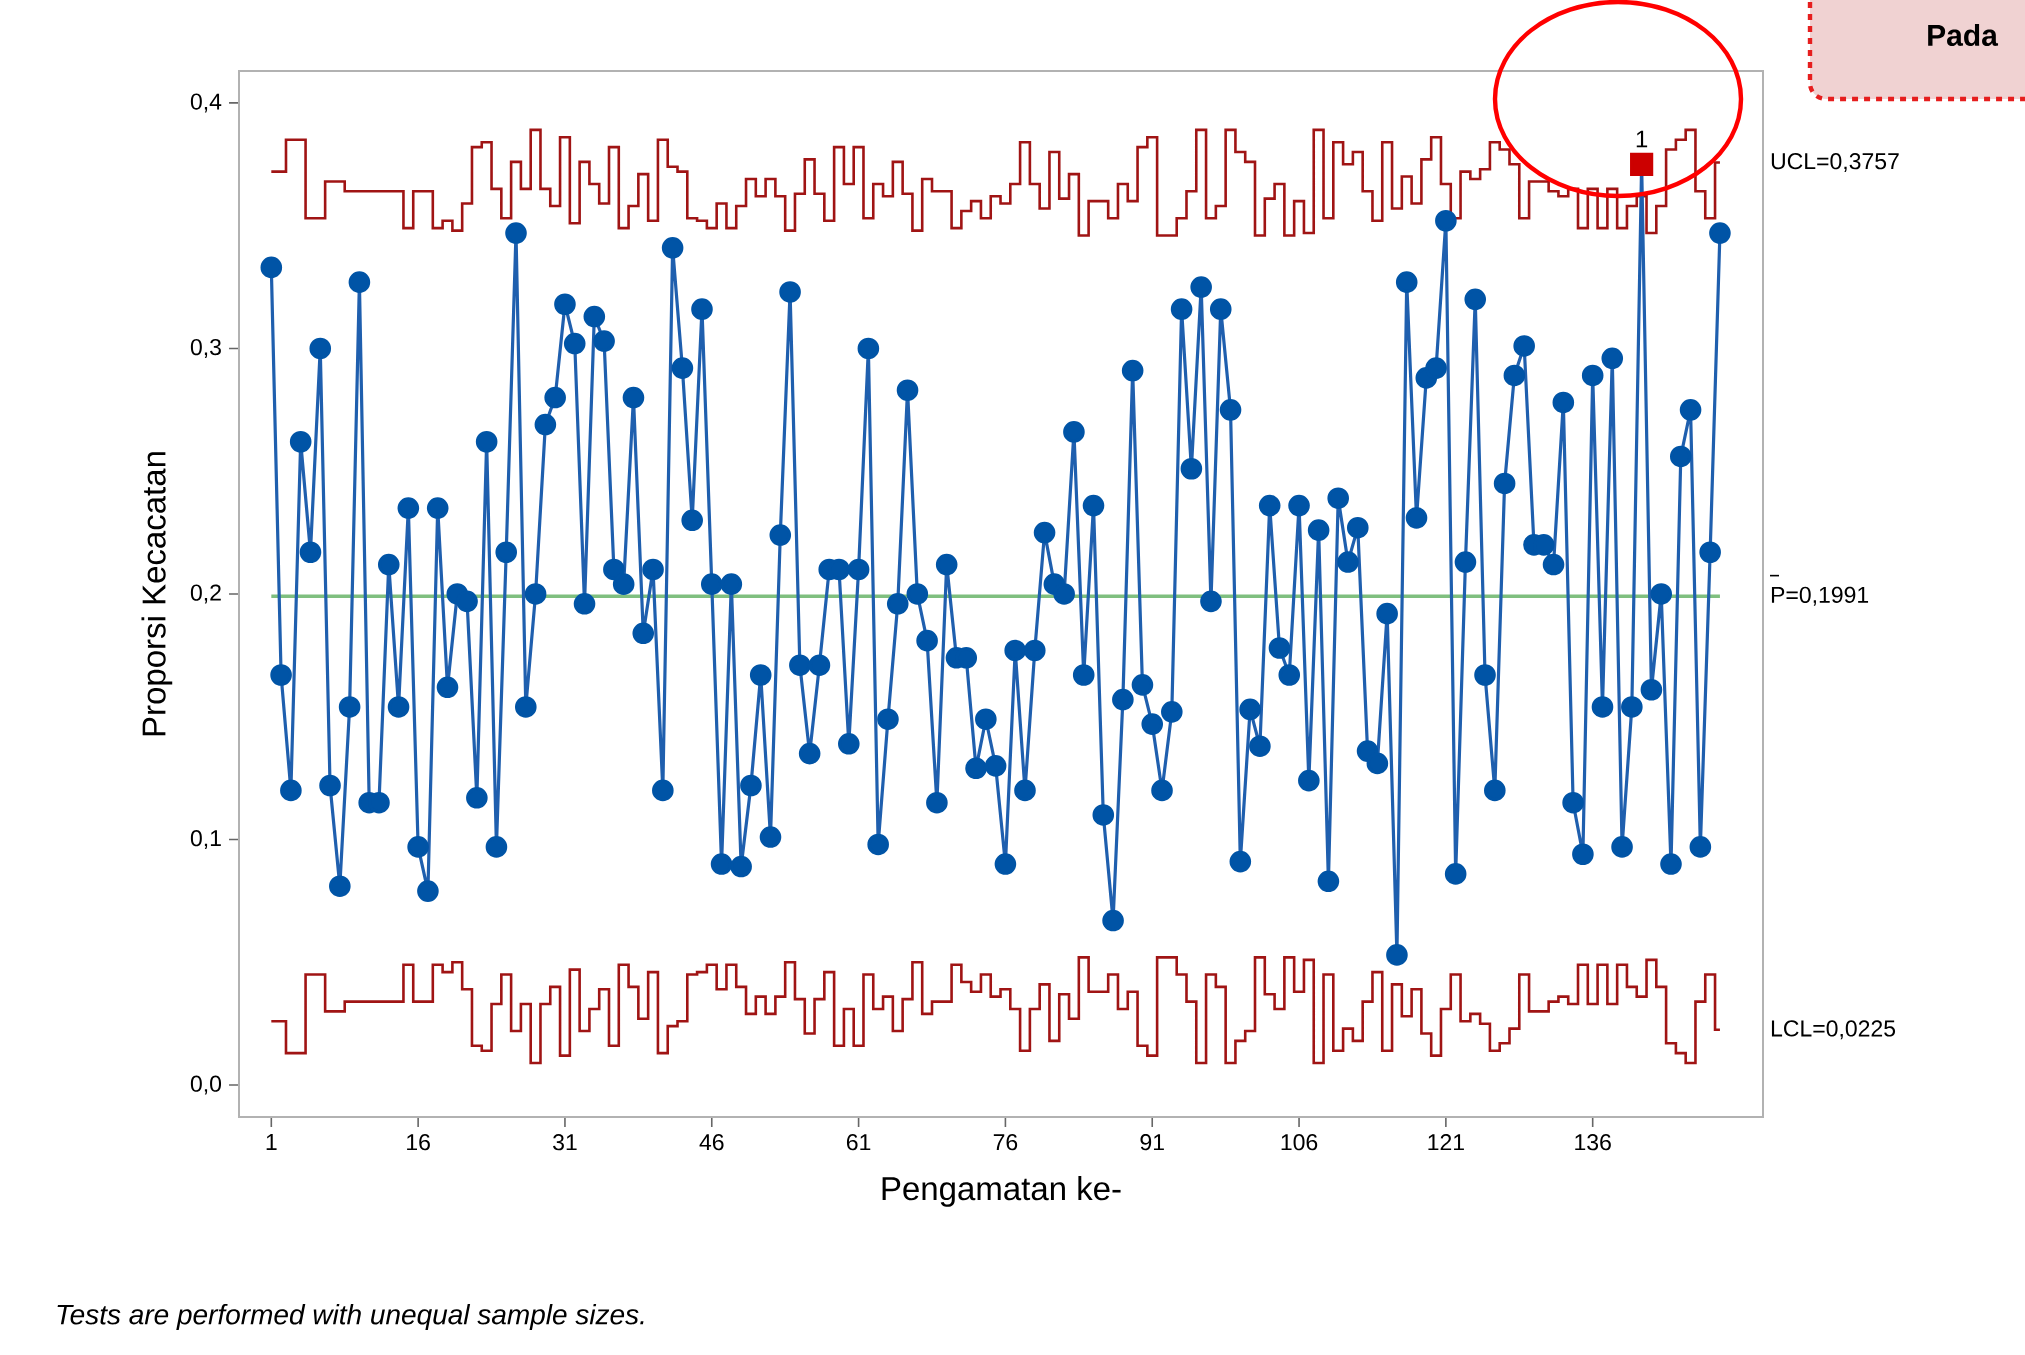 This screenshot has height=1355, width=2025. What do you see at coordinates (1152, 1142) in the screenshot?
I see `x-tick-label: 91` at bounding box center [1152, 1142].